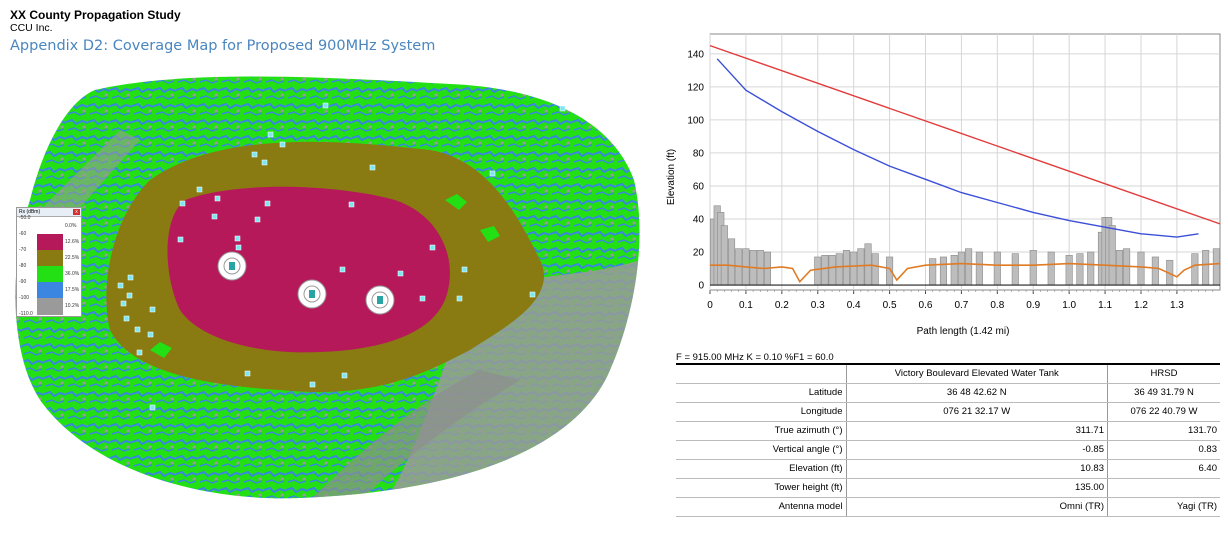  I want to click on y-tick-label: 100, so click(695, 120).